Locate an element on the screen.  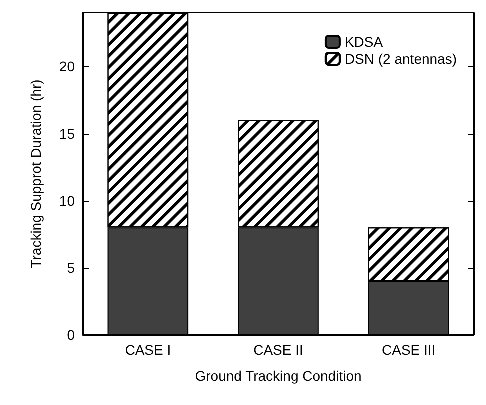
x-tick-label: CASE III is located at coordinates (409, 350).